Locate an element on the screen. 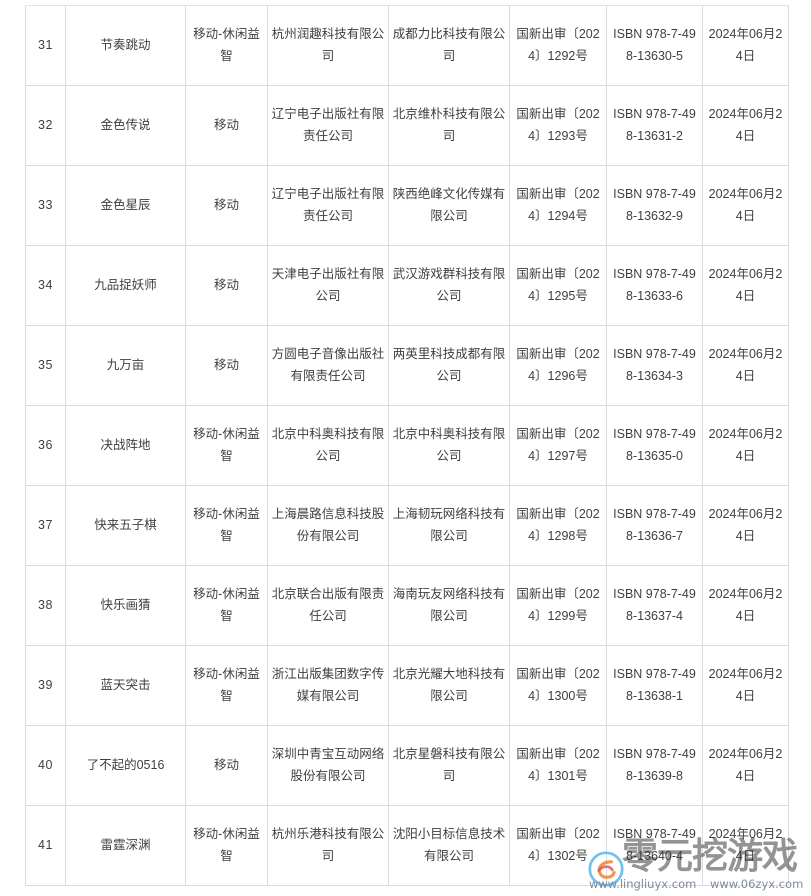 This screenshot has width=811, height=896. cell-game-name: 蓝天突击 is located at coordinates (125, 685).